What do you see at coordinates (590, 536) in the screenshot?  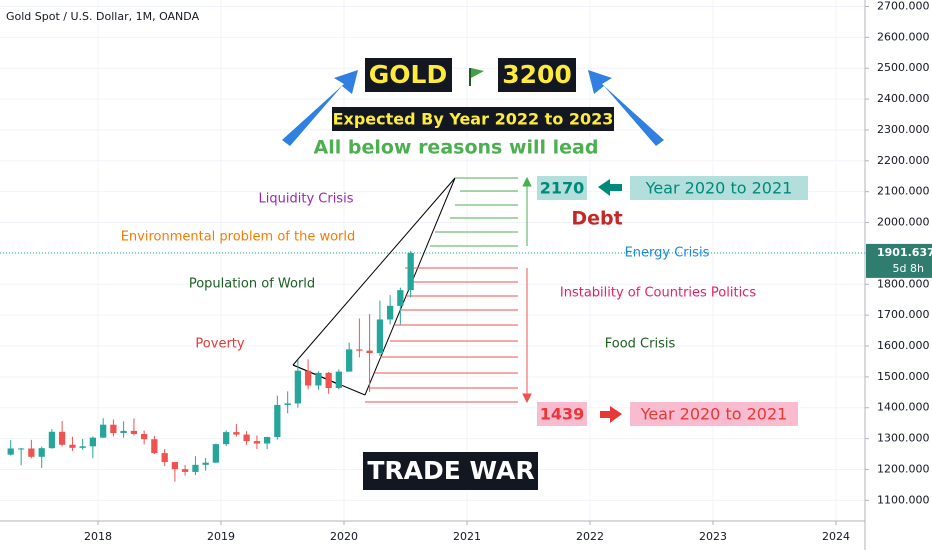 I see `x-tick-label: 2022` at bounding box center [590, 536].